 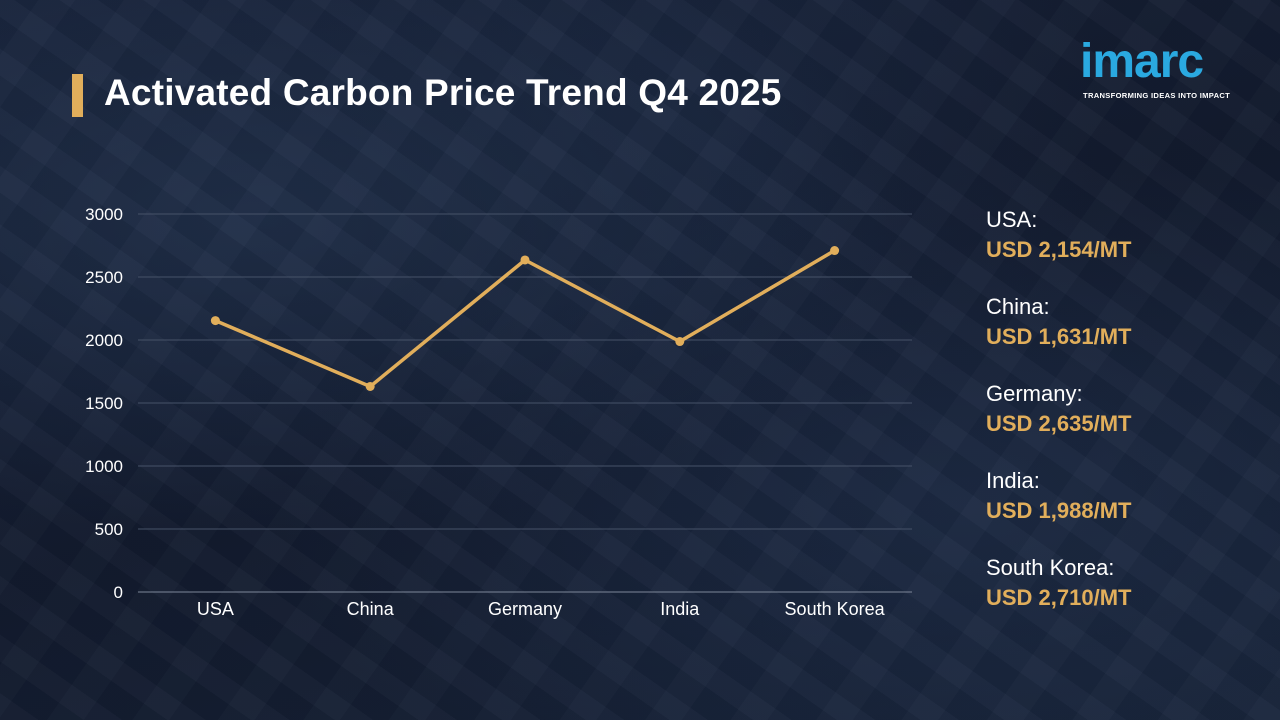 What do you see at coordinates (443, 92) in the screenshot?
I see `page-title: Activated Carbon Price Trend Q4 2025` at bounding box center [443, 92].